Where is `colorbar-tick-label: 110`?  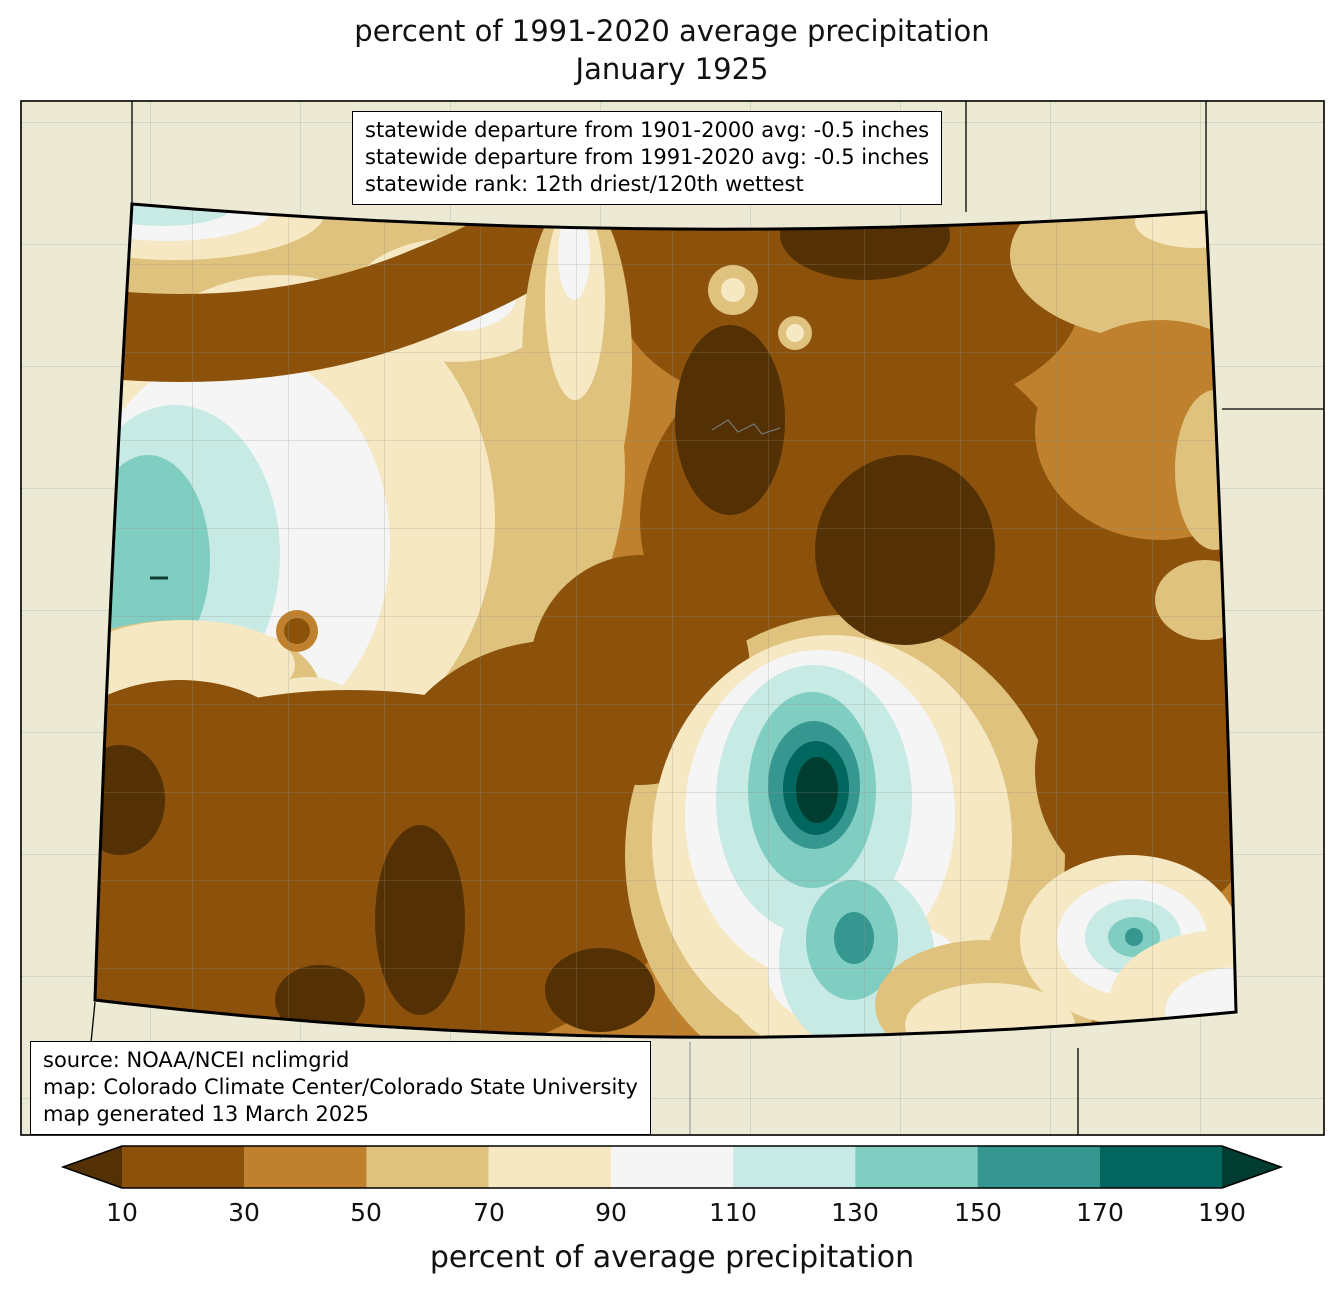 colorbar-tick-label: 110 is located at coordinates (733, 1212).